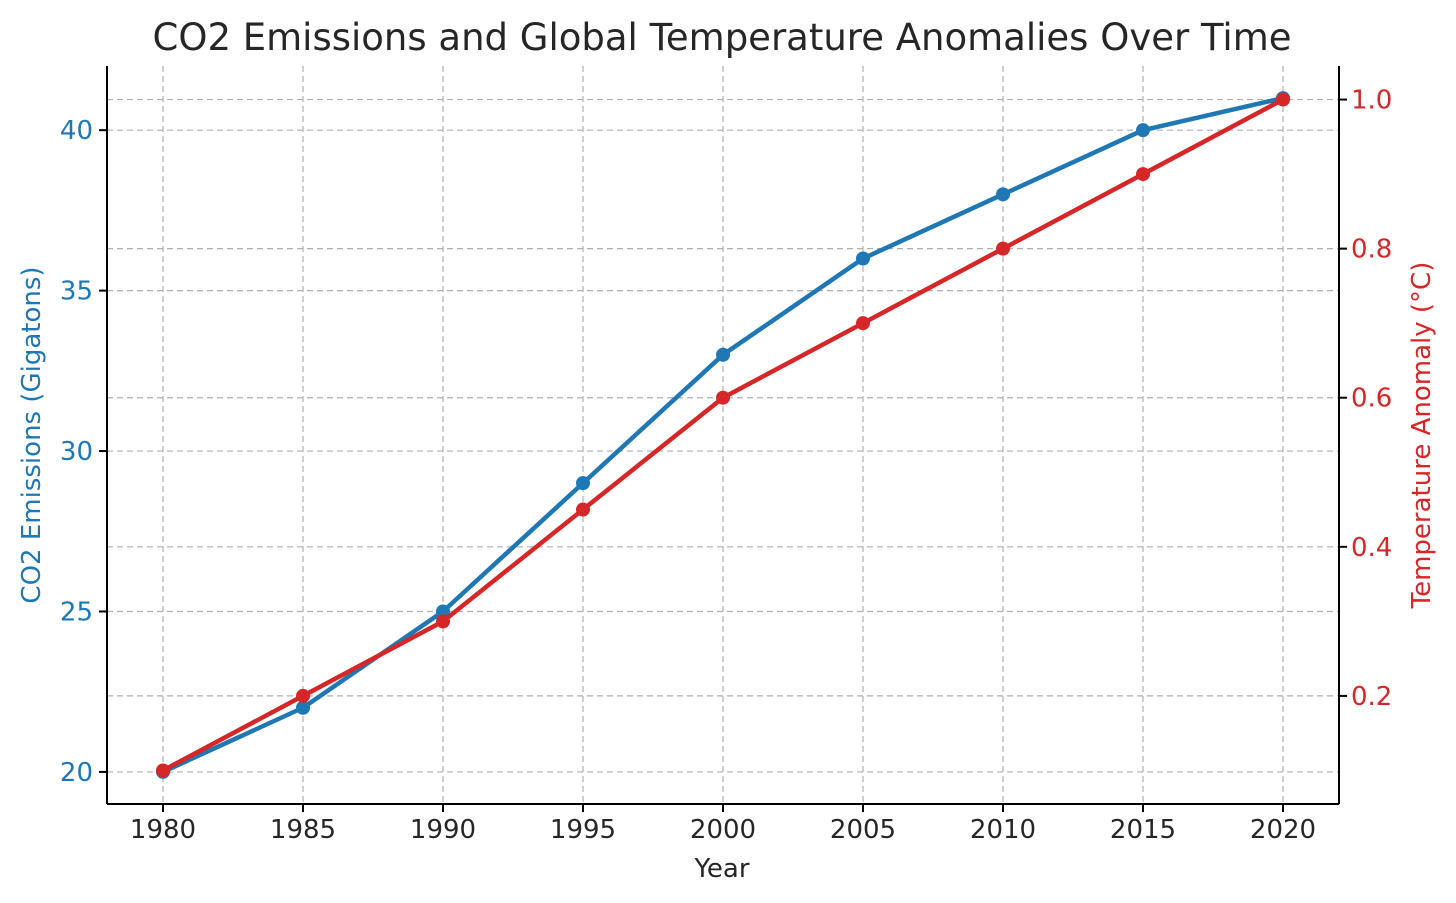 The height and width of the screenshot is (903, 1456). What do you see at coordinates (1371, 548) in the screenshot?
I see `right-tick-label: 0.4` at bounding box center [1371, 548].